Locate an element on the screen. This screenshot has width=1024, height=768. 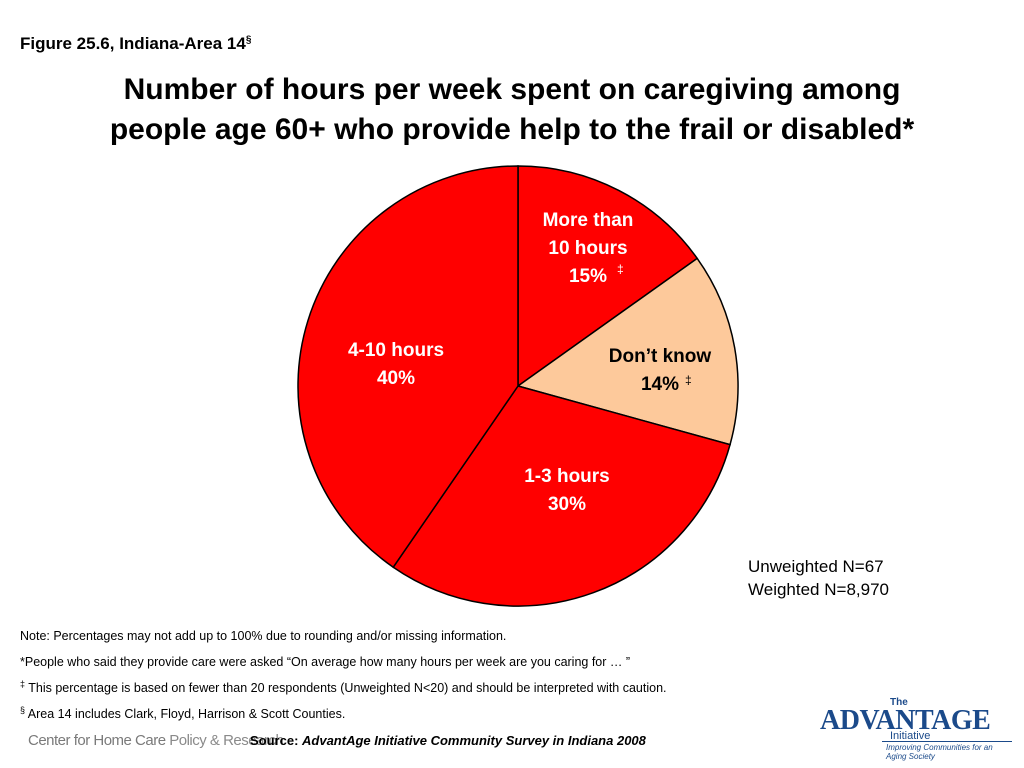
weighted-n: Weighted N=8,970 is located at coordinates (818, 589).